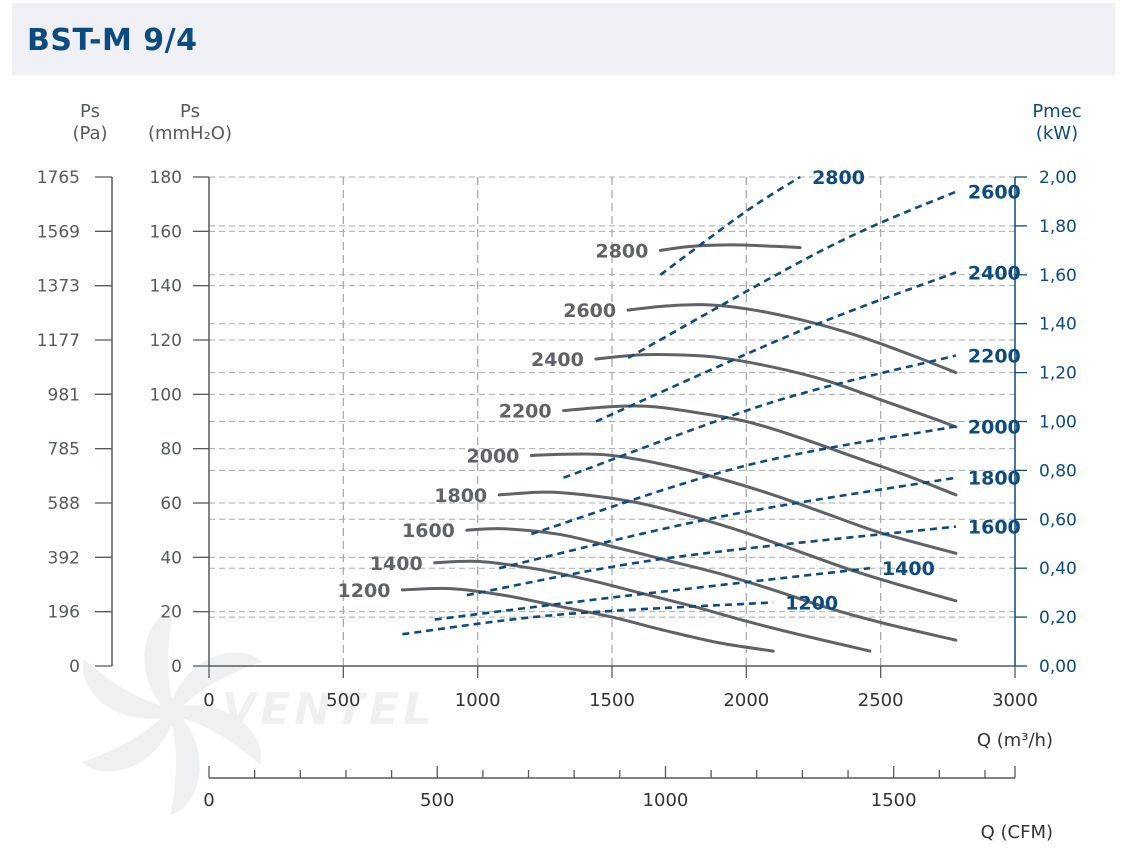 This screenshot has width=1129, height=853. I want to click on y-power-tick-label: 1,40, so click(1058, 325).